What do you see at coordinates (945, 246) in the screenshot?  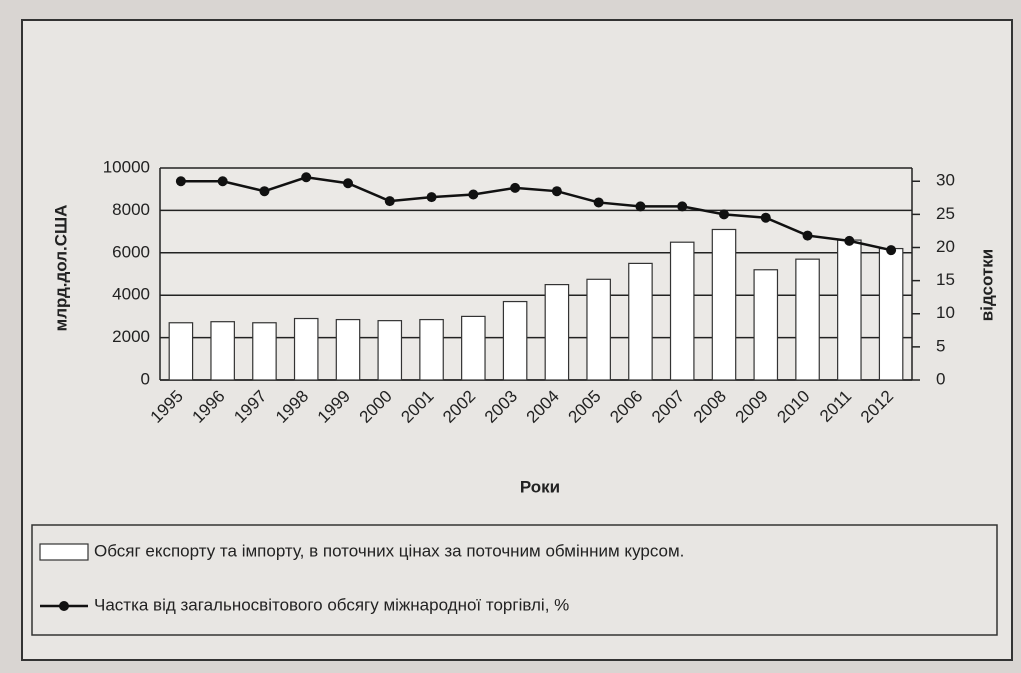 I see `y2-tick-label: 20` at bounding box center [945, 246].